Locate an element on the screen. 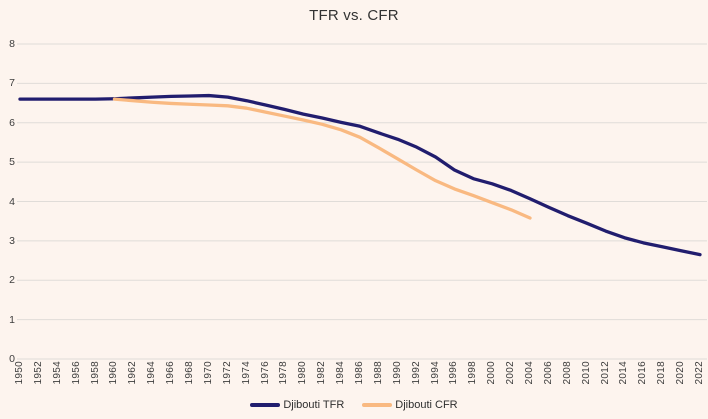 The width and height of the screenshot is (708, 419). x-axis-tick-label: 1962 is located at coordinates (133, 373).